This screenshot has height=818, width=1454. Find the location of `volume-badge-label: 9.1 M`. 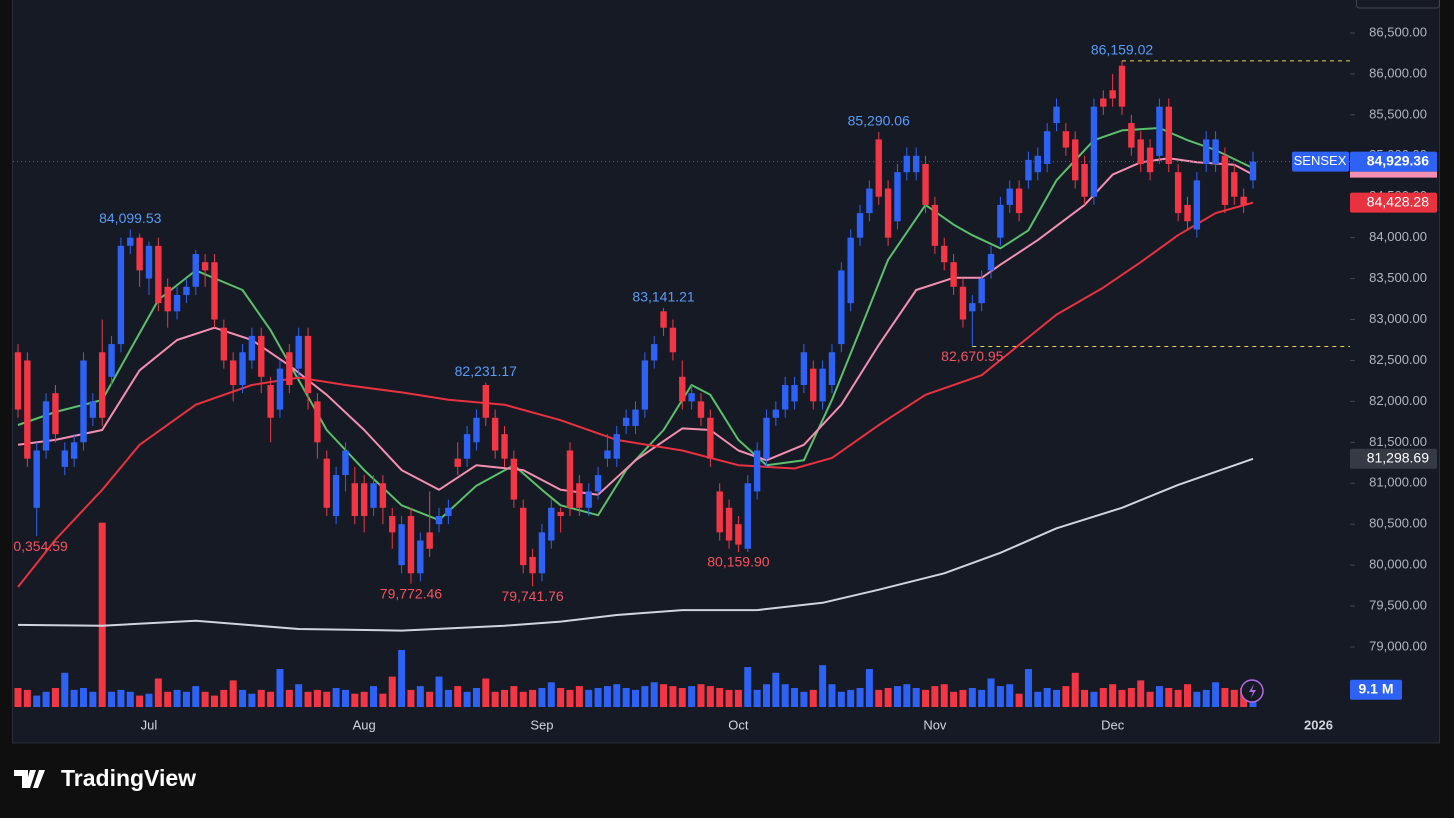

volume-badge-label: 9.1 M is located at coordinates (1375, 688).